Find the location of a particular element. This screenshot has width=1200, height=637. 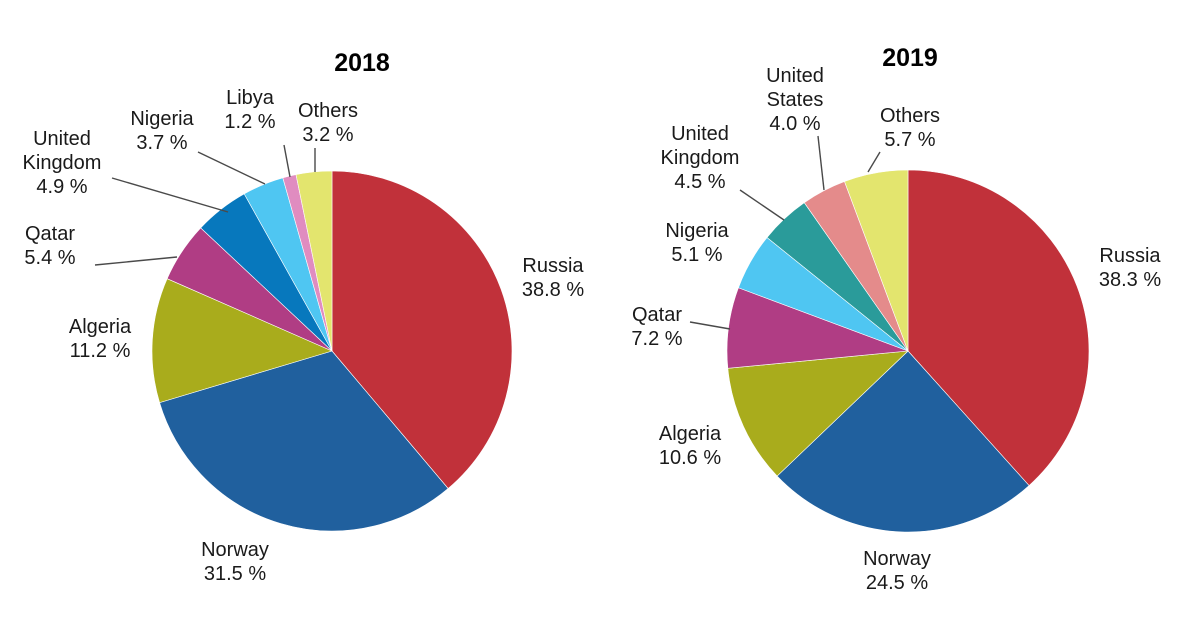

slice-value-label: 5.7 % is located at coordinates (909, 140).